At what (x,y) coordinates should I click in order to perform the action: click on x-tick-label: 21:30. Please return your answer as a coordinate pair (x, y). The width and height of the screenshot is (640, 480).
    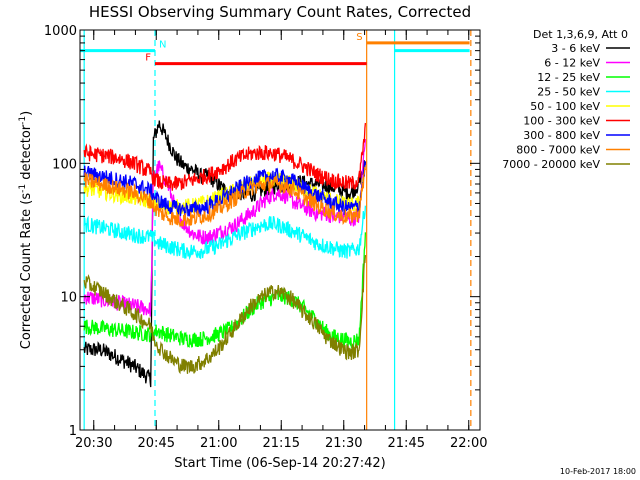
    Looking at the image, I should click on (343, 443).